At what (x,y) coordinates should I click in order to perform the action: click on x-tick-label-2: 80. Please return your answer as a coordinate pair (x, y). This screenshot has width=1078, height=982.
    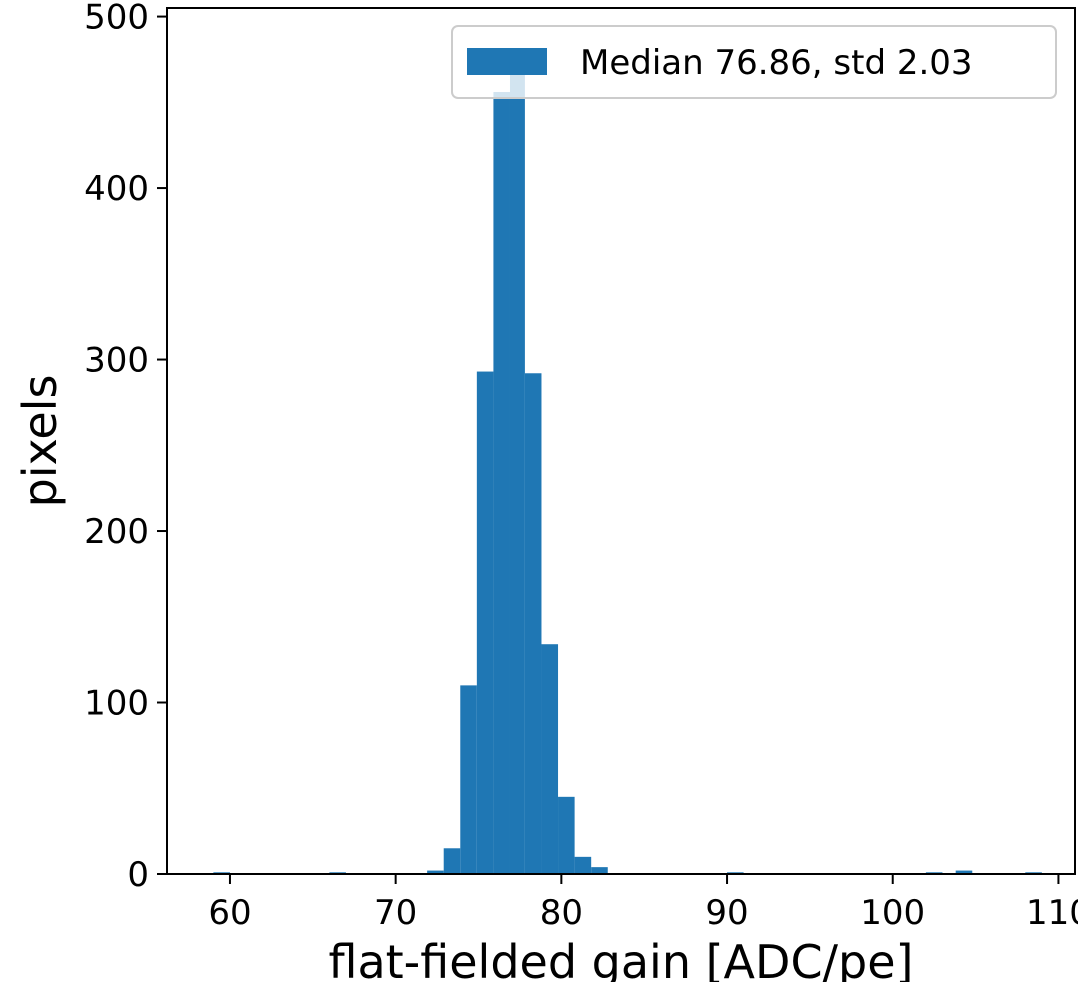
    Looking at the image, I should click on (561, 913).